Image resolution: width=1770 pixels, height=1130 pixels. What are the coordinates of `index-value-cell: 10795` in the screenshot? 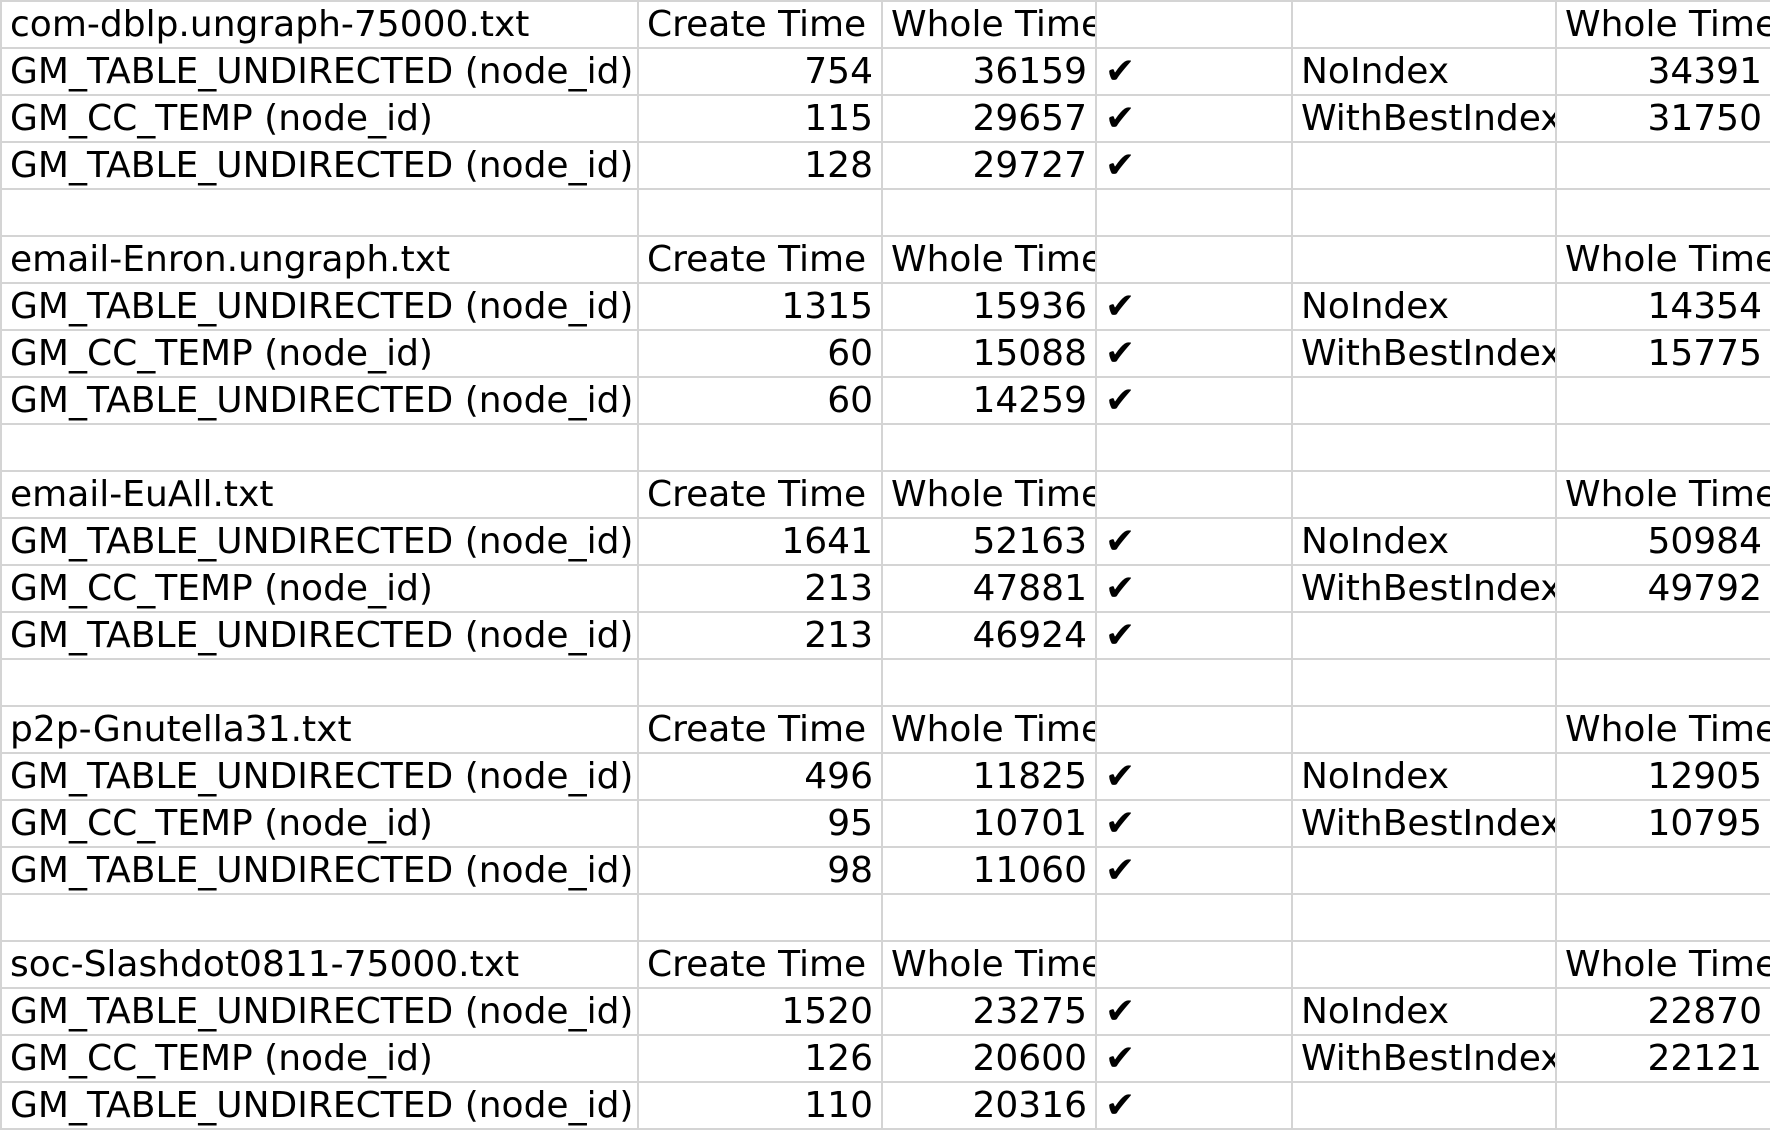 It's located at (1662, 823).